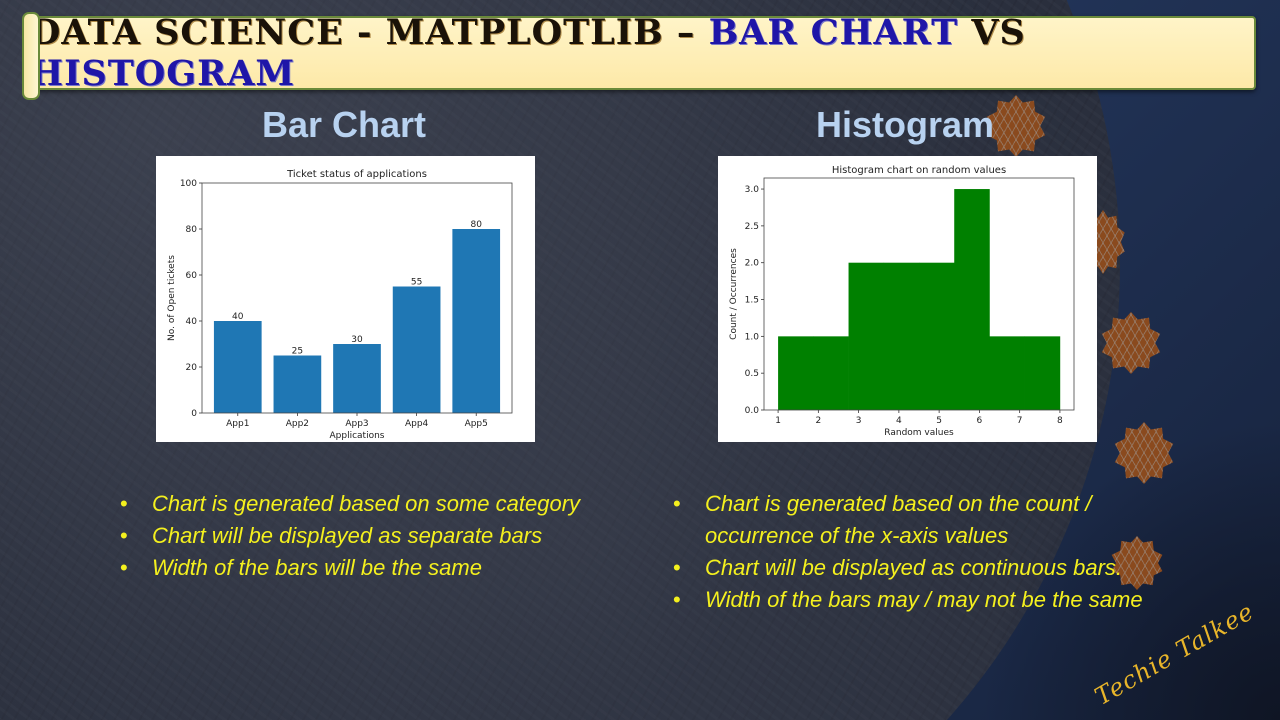  Describe the element at coordinates (1060, 421) in the screenshot. I see `x-tick-label: 8` at that location.